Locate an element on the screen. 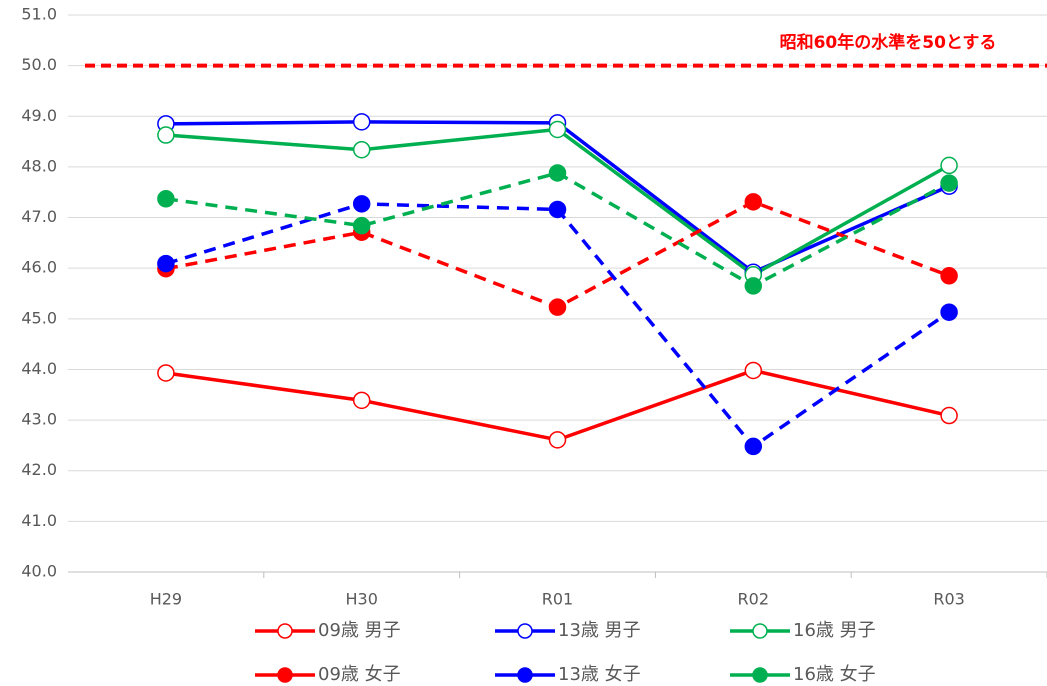  series-line is located at coordinates (557, 405).